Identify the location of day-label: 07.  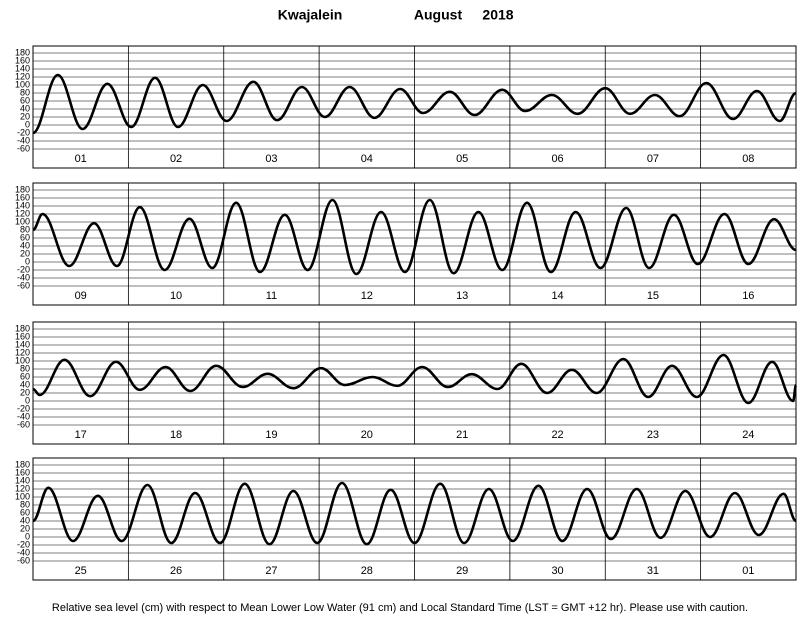
(653, 159).